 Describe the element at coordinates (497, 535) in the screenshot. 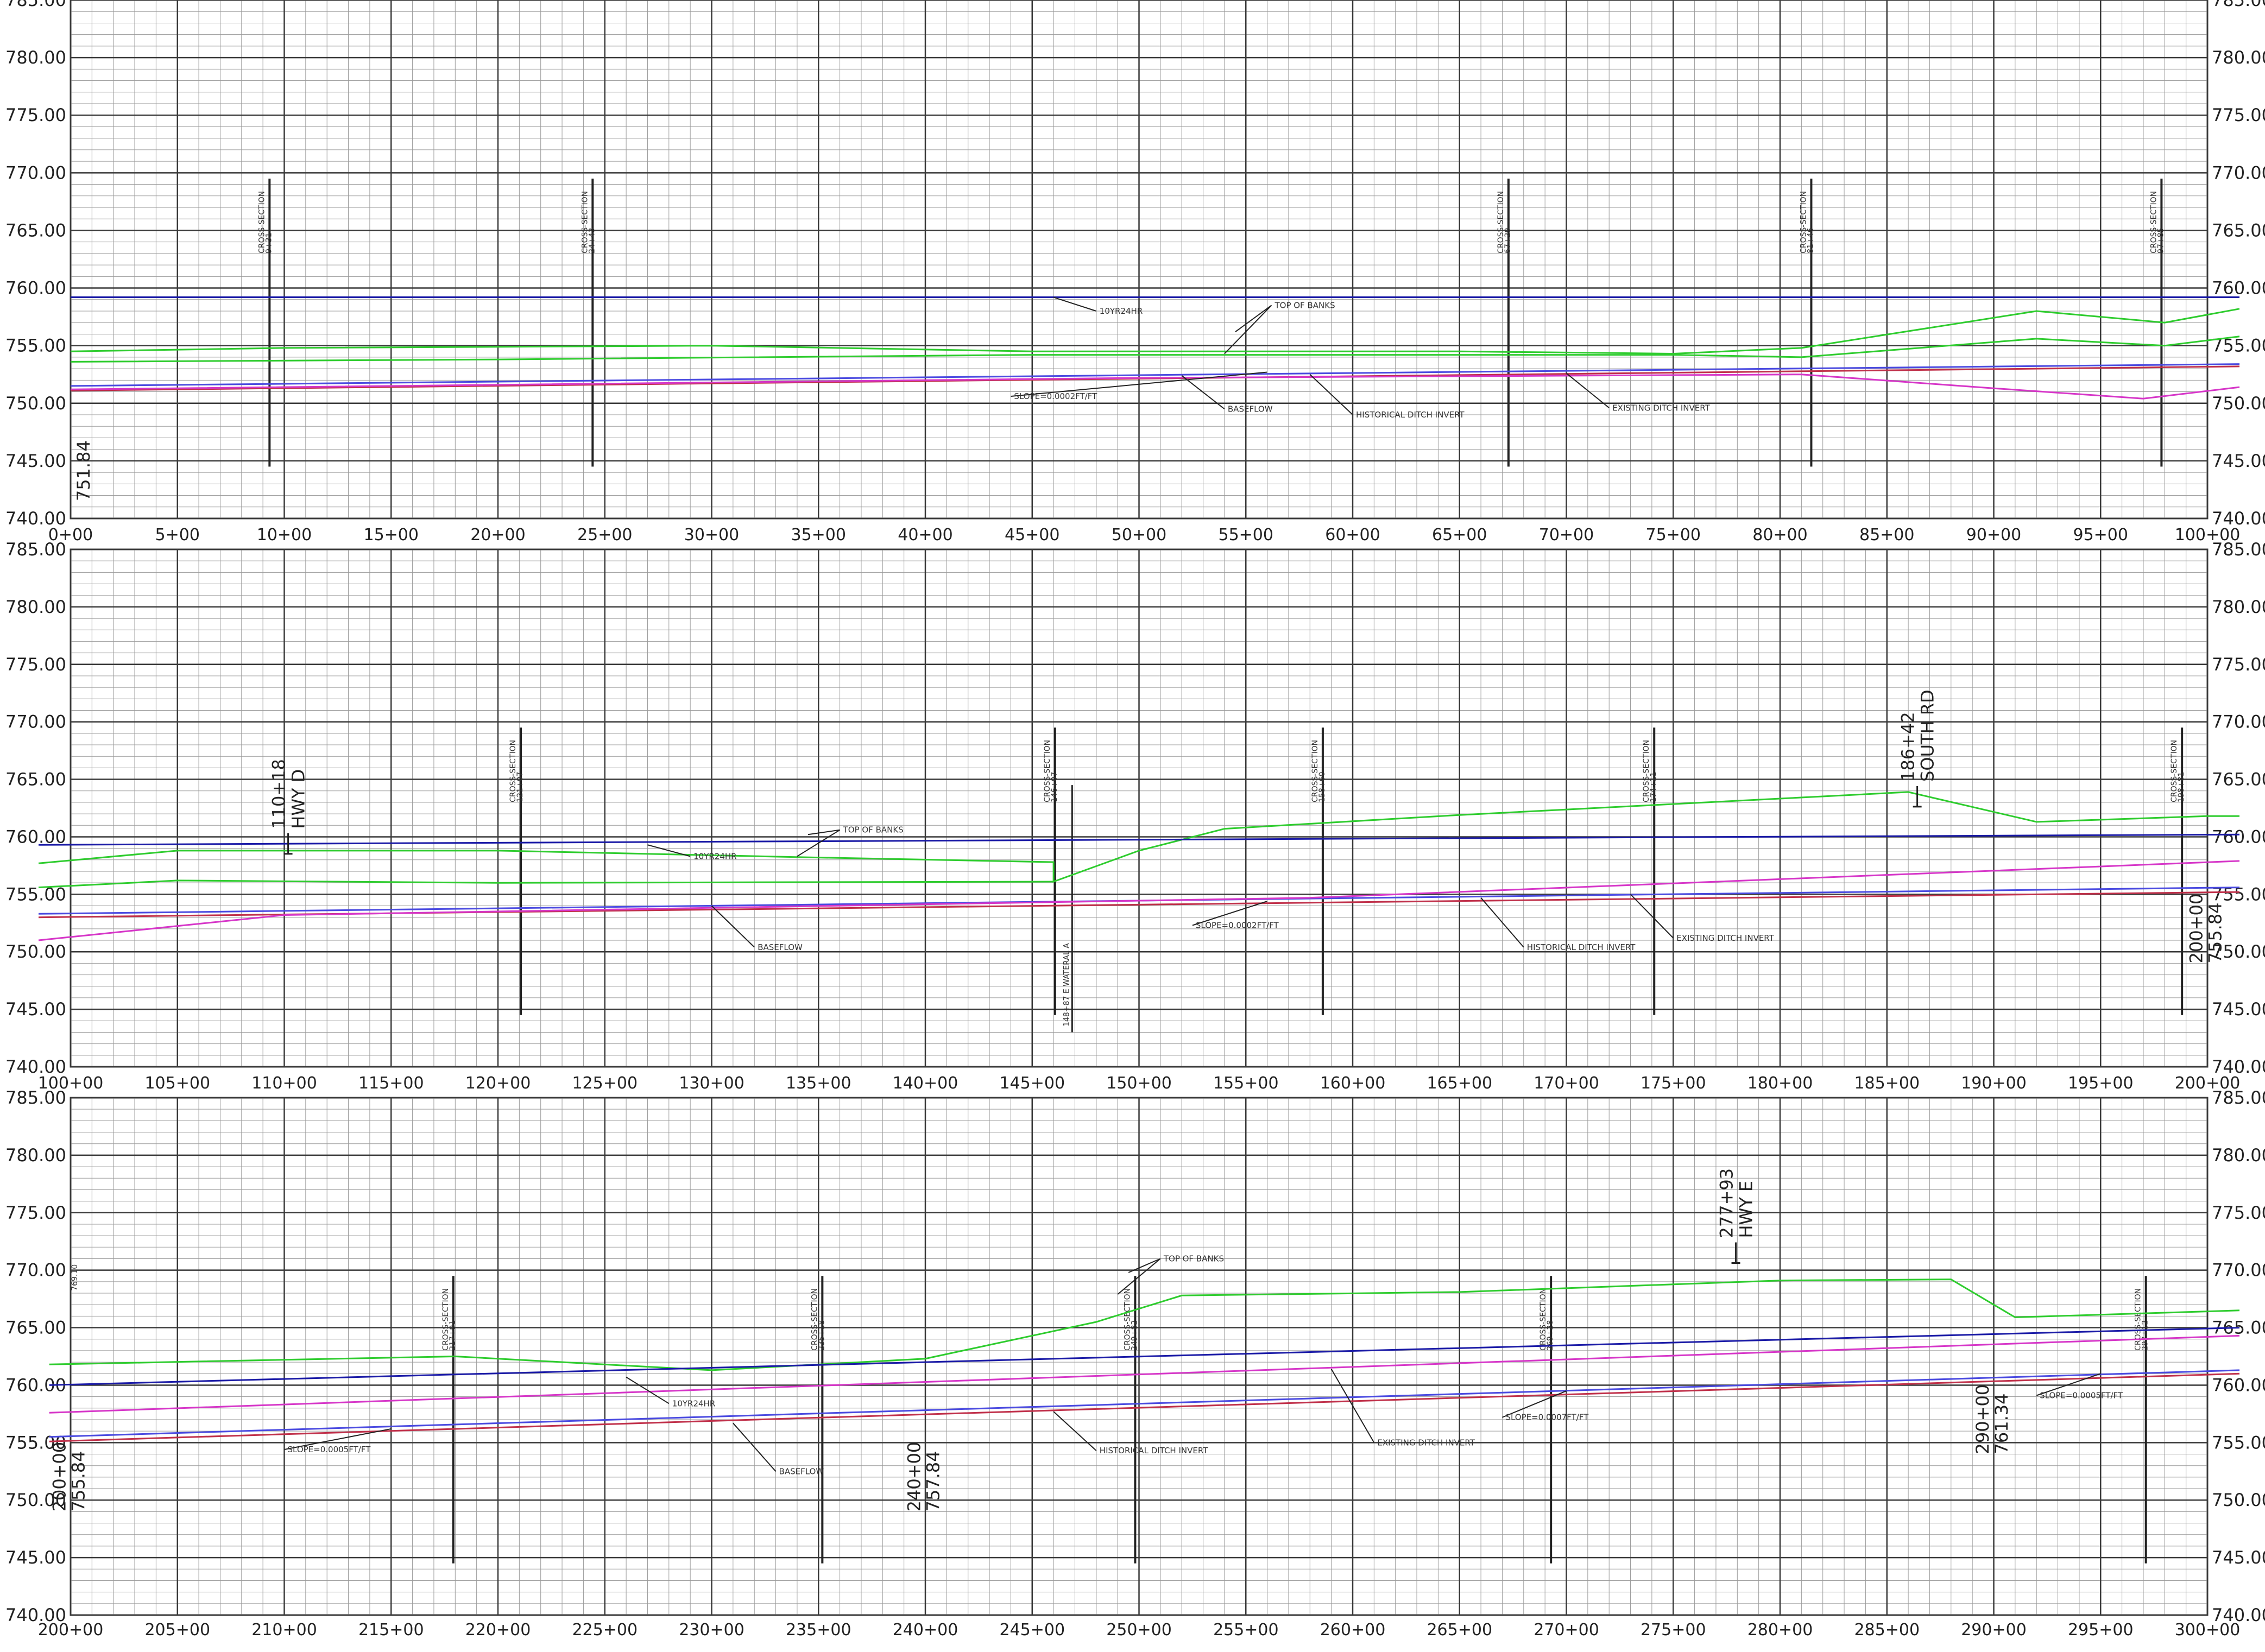

I see `station-label: 20+00` at that location.